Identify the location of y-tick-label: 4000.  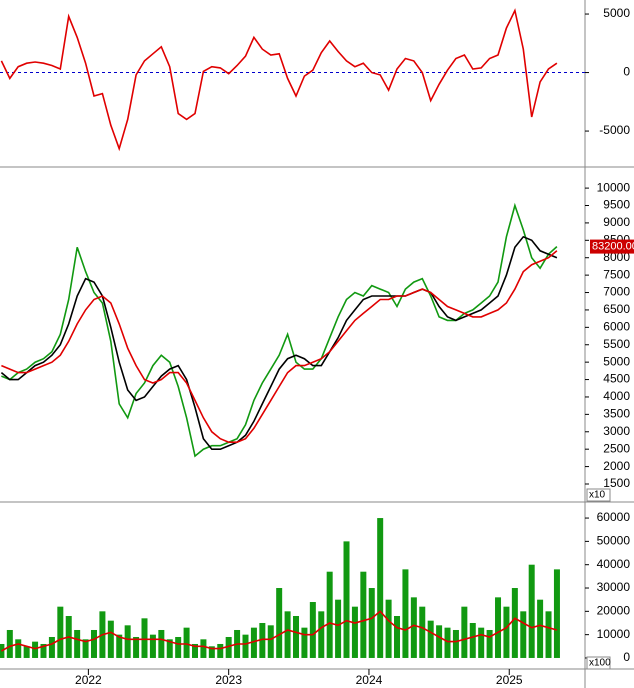
(616, 396).